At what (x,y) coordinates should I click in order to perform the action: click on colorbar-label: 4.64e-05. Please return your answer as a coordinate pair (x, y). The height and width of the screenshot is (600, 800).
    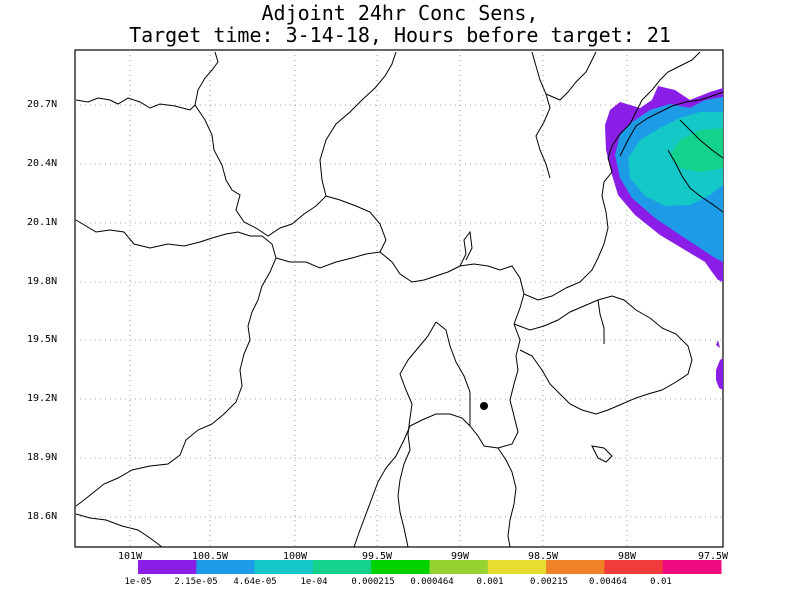
    Looking at the image, I should click on (255, 582).